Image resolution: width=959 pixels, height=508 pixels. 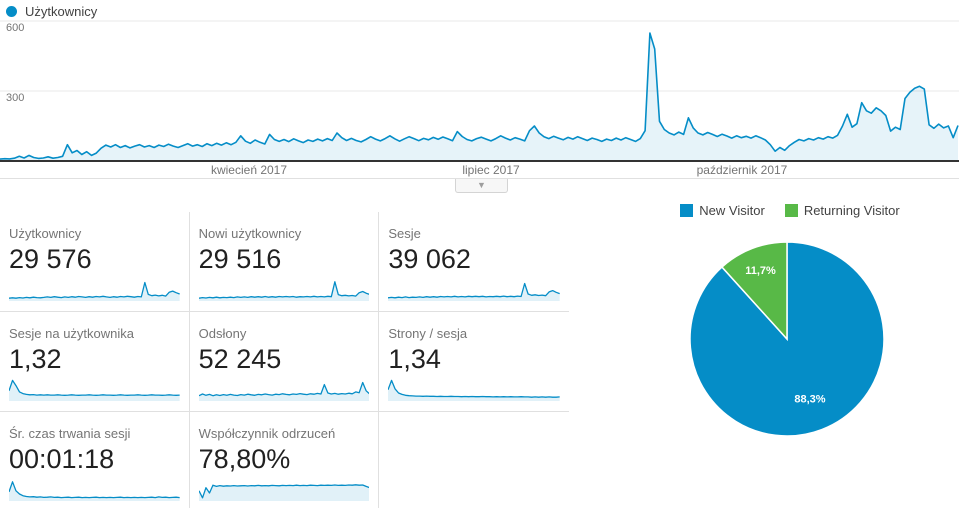 I want to click on visitor-type-pie-chart: 88,3% 11,7%, so click(x=787, y=339).